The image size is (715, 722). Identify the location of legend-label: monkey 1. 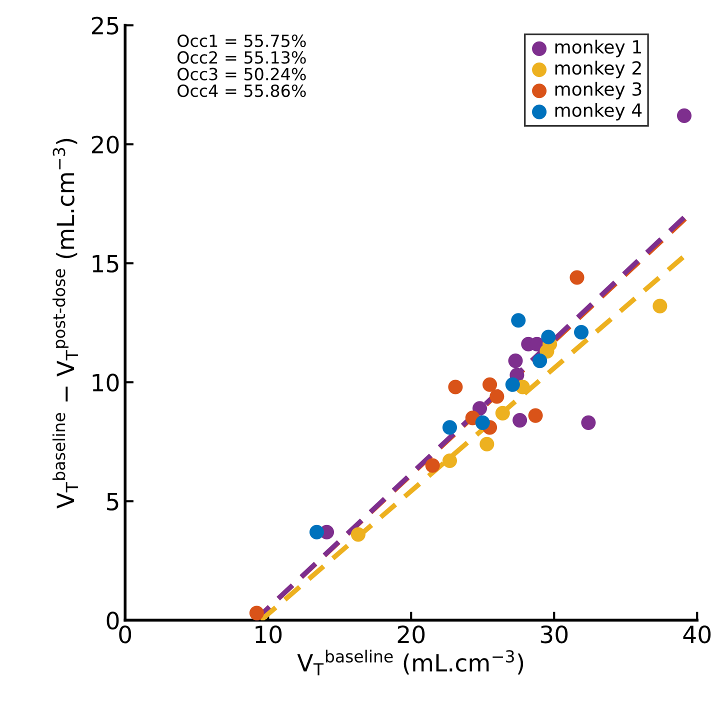
(598, 49).